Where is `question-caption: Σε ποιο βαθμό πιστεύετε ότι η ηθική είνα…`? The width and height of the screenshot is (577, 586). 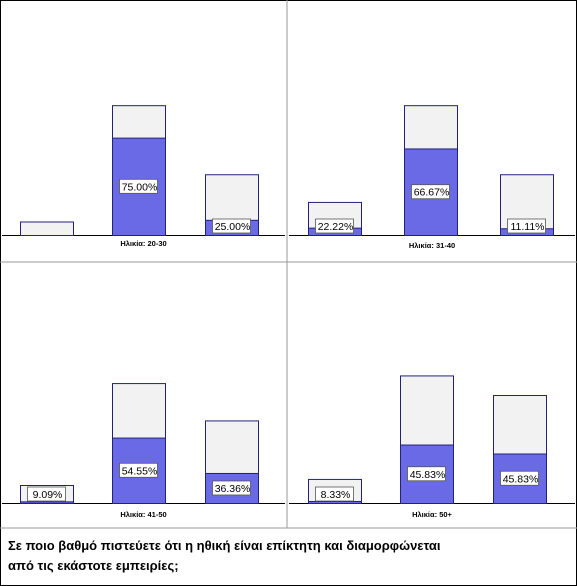 question-caption: Σε ποιο βαθμό πιστεύετε ότι η ηθική είνα… is located at coordinates (288, 556).